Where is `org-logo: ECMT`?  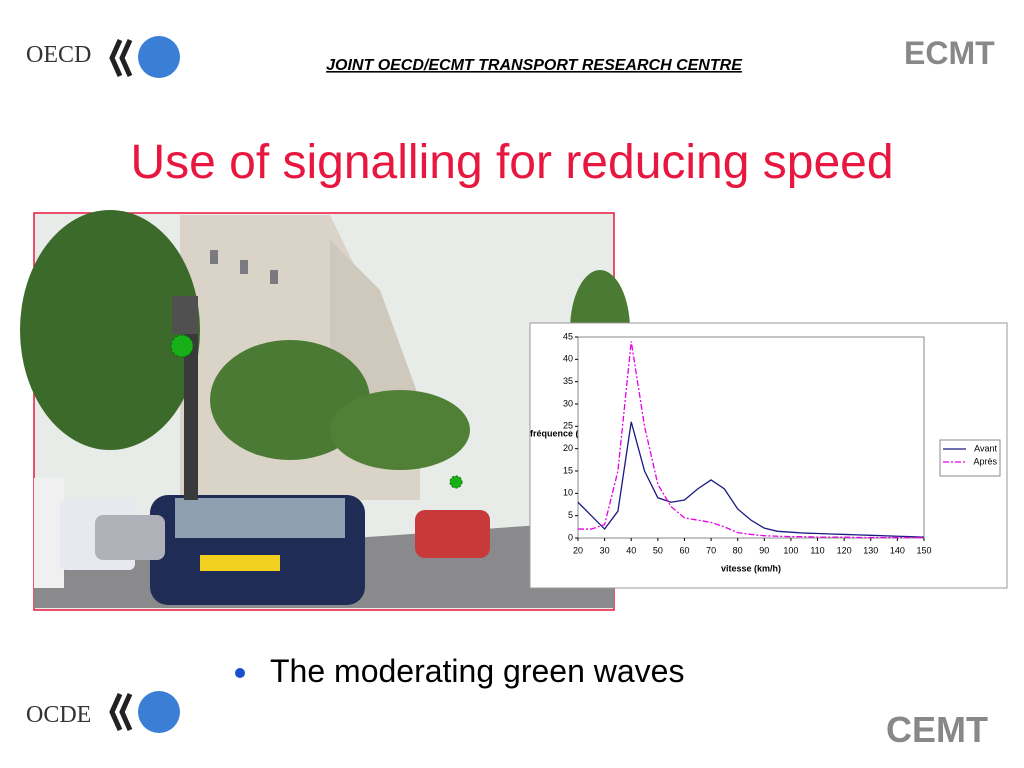 org-logo: ECMT is located at coordinates (949, 53).